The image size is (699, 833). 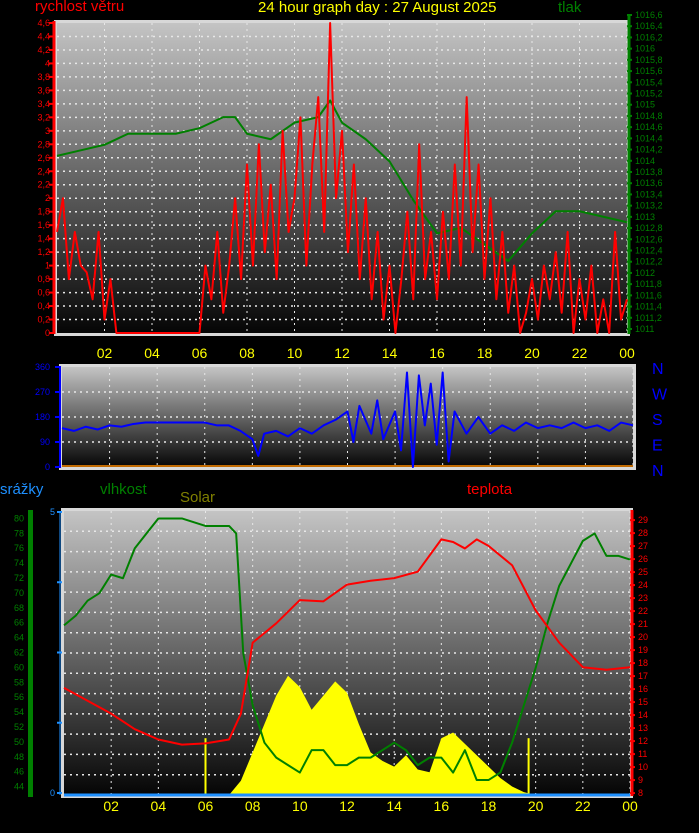 I want to click on pressure-tick-label: 1012,6, so click(x=649, y=239).